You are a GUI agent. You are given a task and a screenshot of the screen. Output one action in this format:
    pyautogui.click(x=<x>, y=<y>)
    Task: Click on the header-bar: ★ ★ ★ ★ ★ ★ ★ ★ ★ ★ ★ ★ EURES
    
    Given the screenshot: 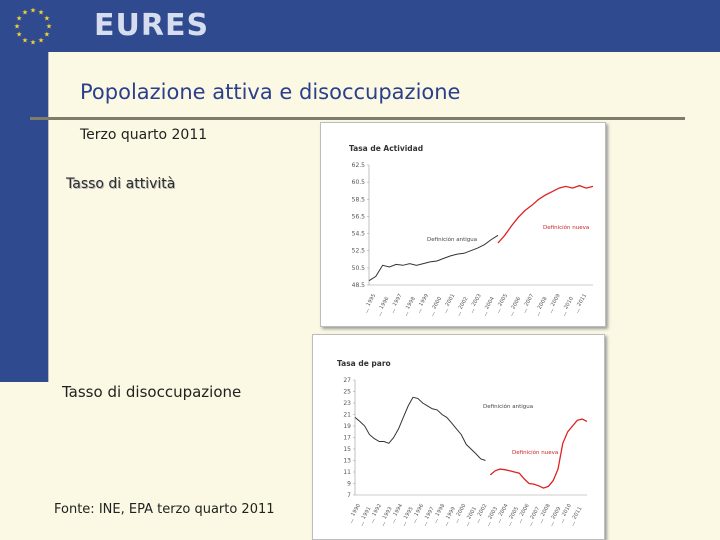 What is the action you would take?
    pyautogui.click(x=360, y=26)
    